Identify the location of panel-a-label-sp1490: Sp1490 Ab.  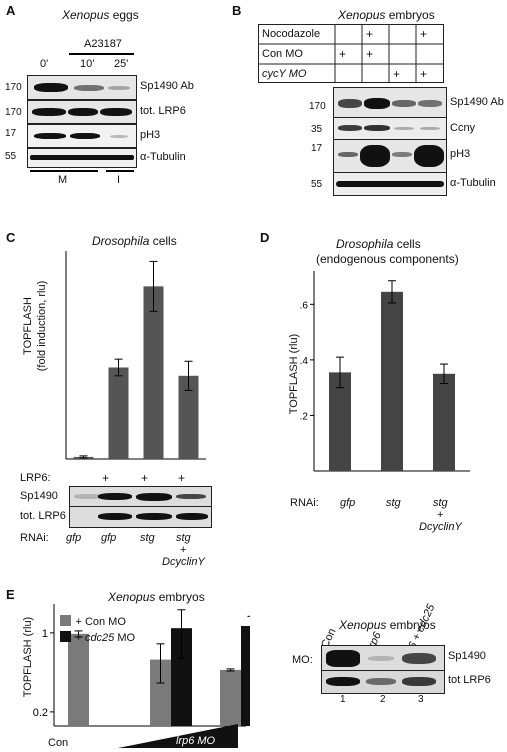
(167, 86).